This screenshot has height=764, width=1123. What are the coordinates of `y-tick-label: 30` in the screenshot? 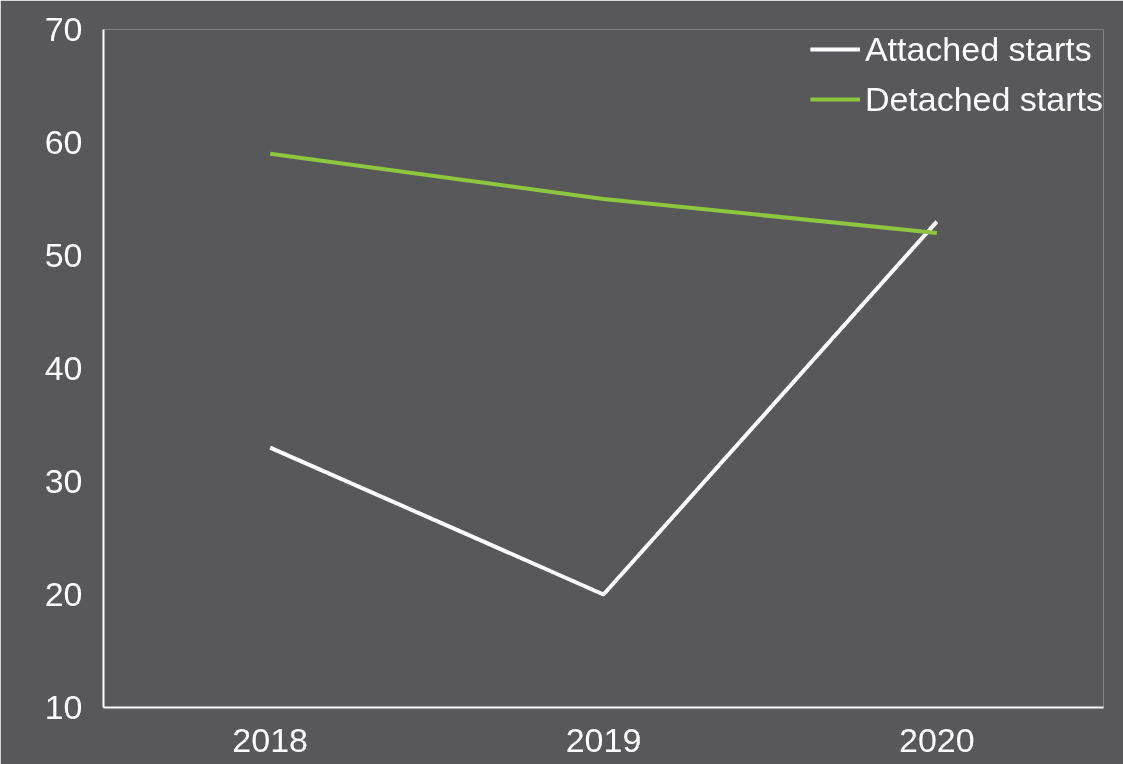 It's located at (63, 481).